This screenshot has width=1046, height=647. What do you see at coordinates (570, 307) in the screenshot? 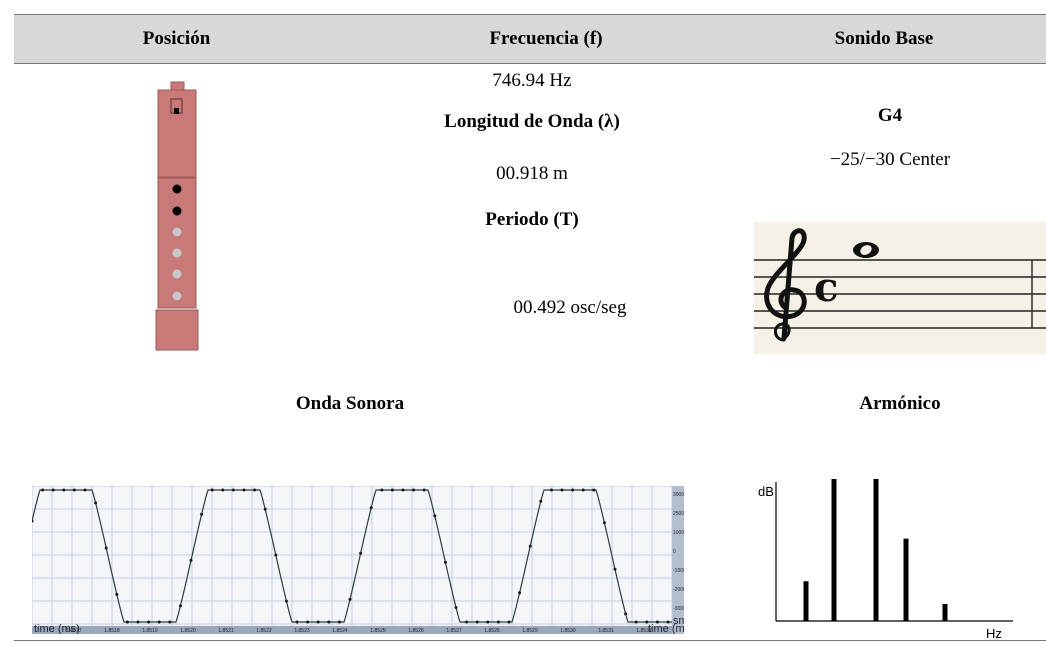
I see `periodo-value: 00.492 osc/seg` at bounding box center [570, 307].